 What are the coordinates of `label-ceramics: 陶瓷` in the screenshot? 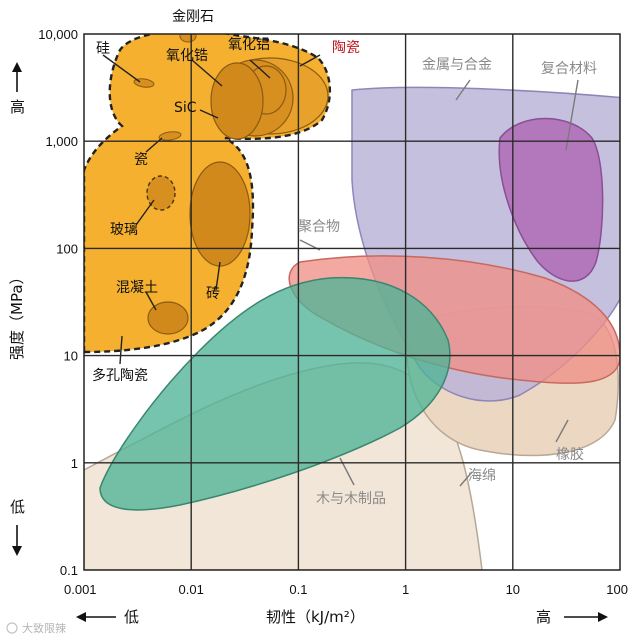 It's located at (346, 48).